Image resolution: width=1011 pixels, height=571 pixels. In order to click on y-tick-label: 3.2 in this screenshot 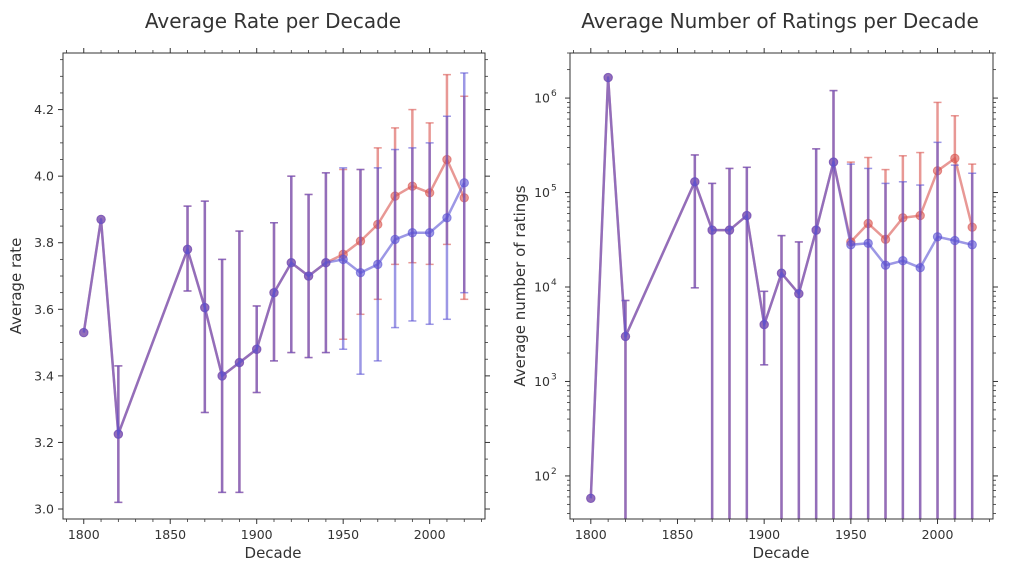, I will do `click(44, 442)`.